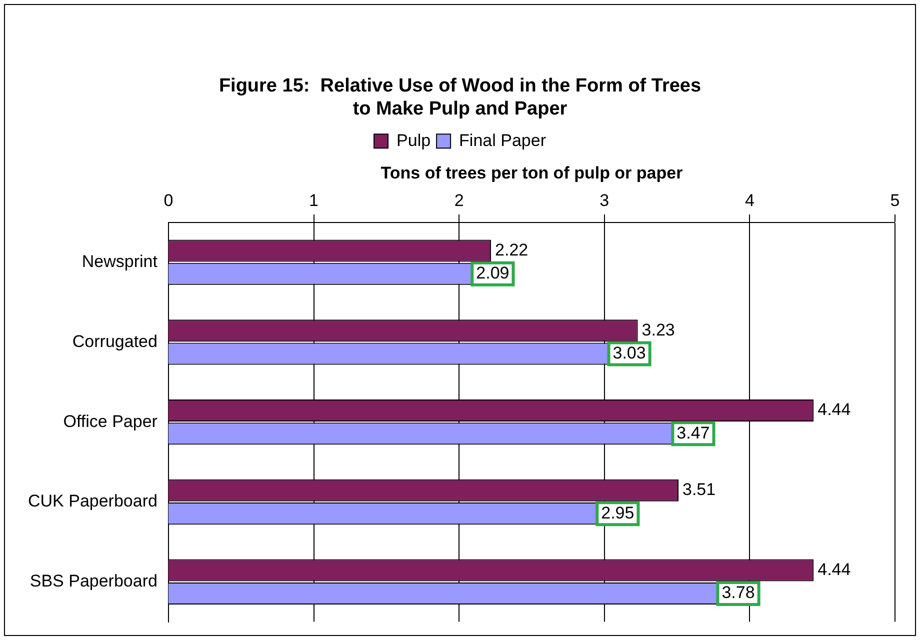  Describe the element at coordinates (532, 172) in the screenshot. I see `x-axis-title: Tons of trees per ton of pulp or paper` at that location.